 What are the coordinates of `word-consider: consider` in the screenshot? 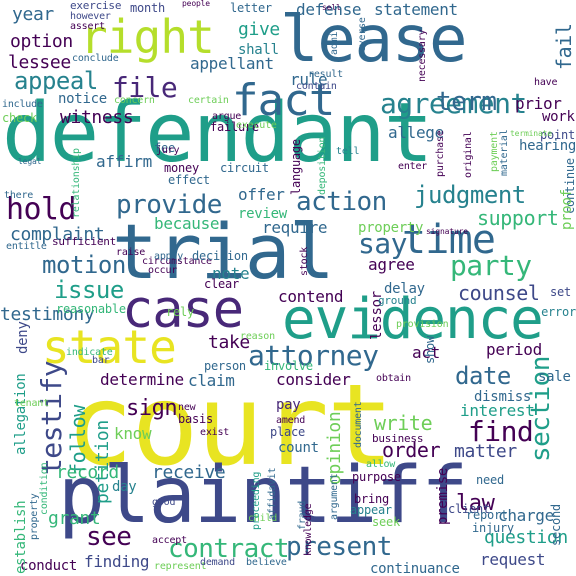 It's located at (313, 379).